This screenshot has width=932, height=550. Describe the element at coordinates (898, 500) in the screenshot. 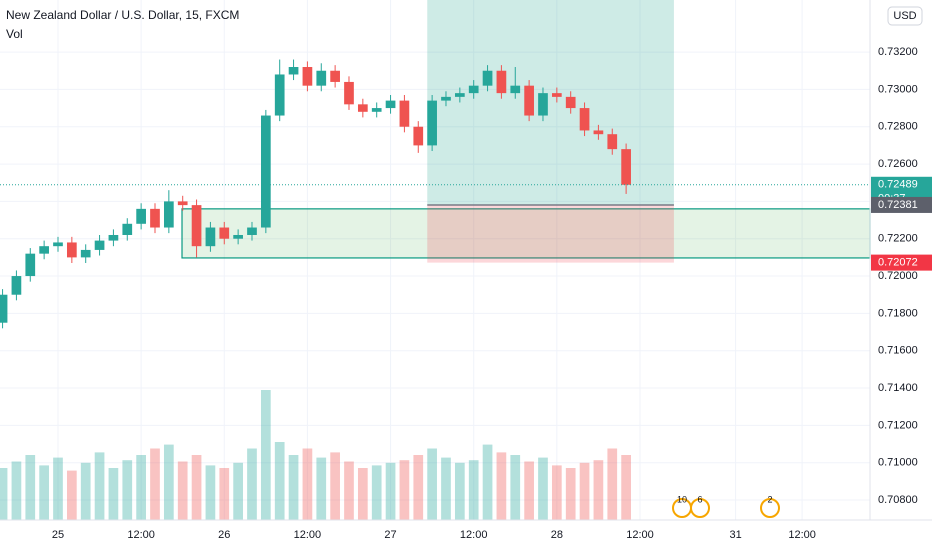

I see `y-tick-label: 0.70800` at that location.